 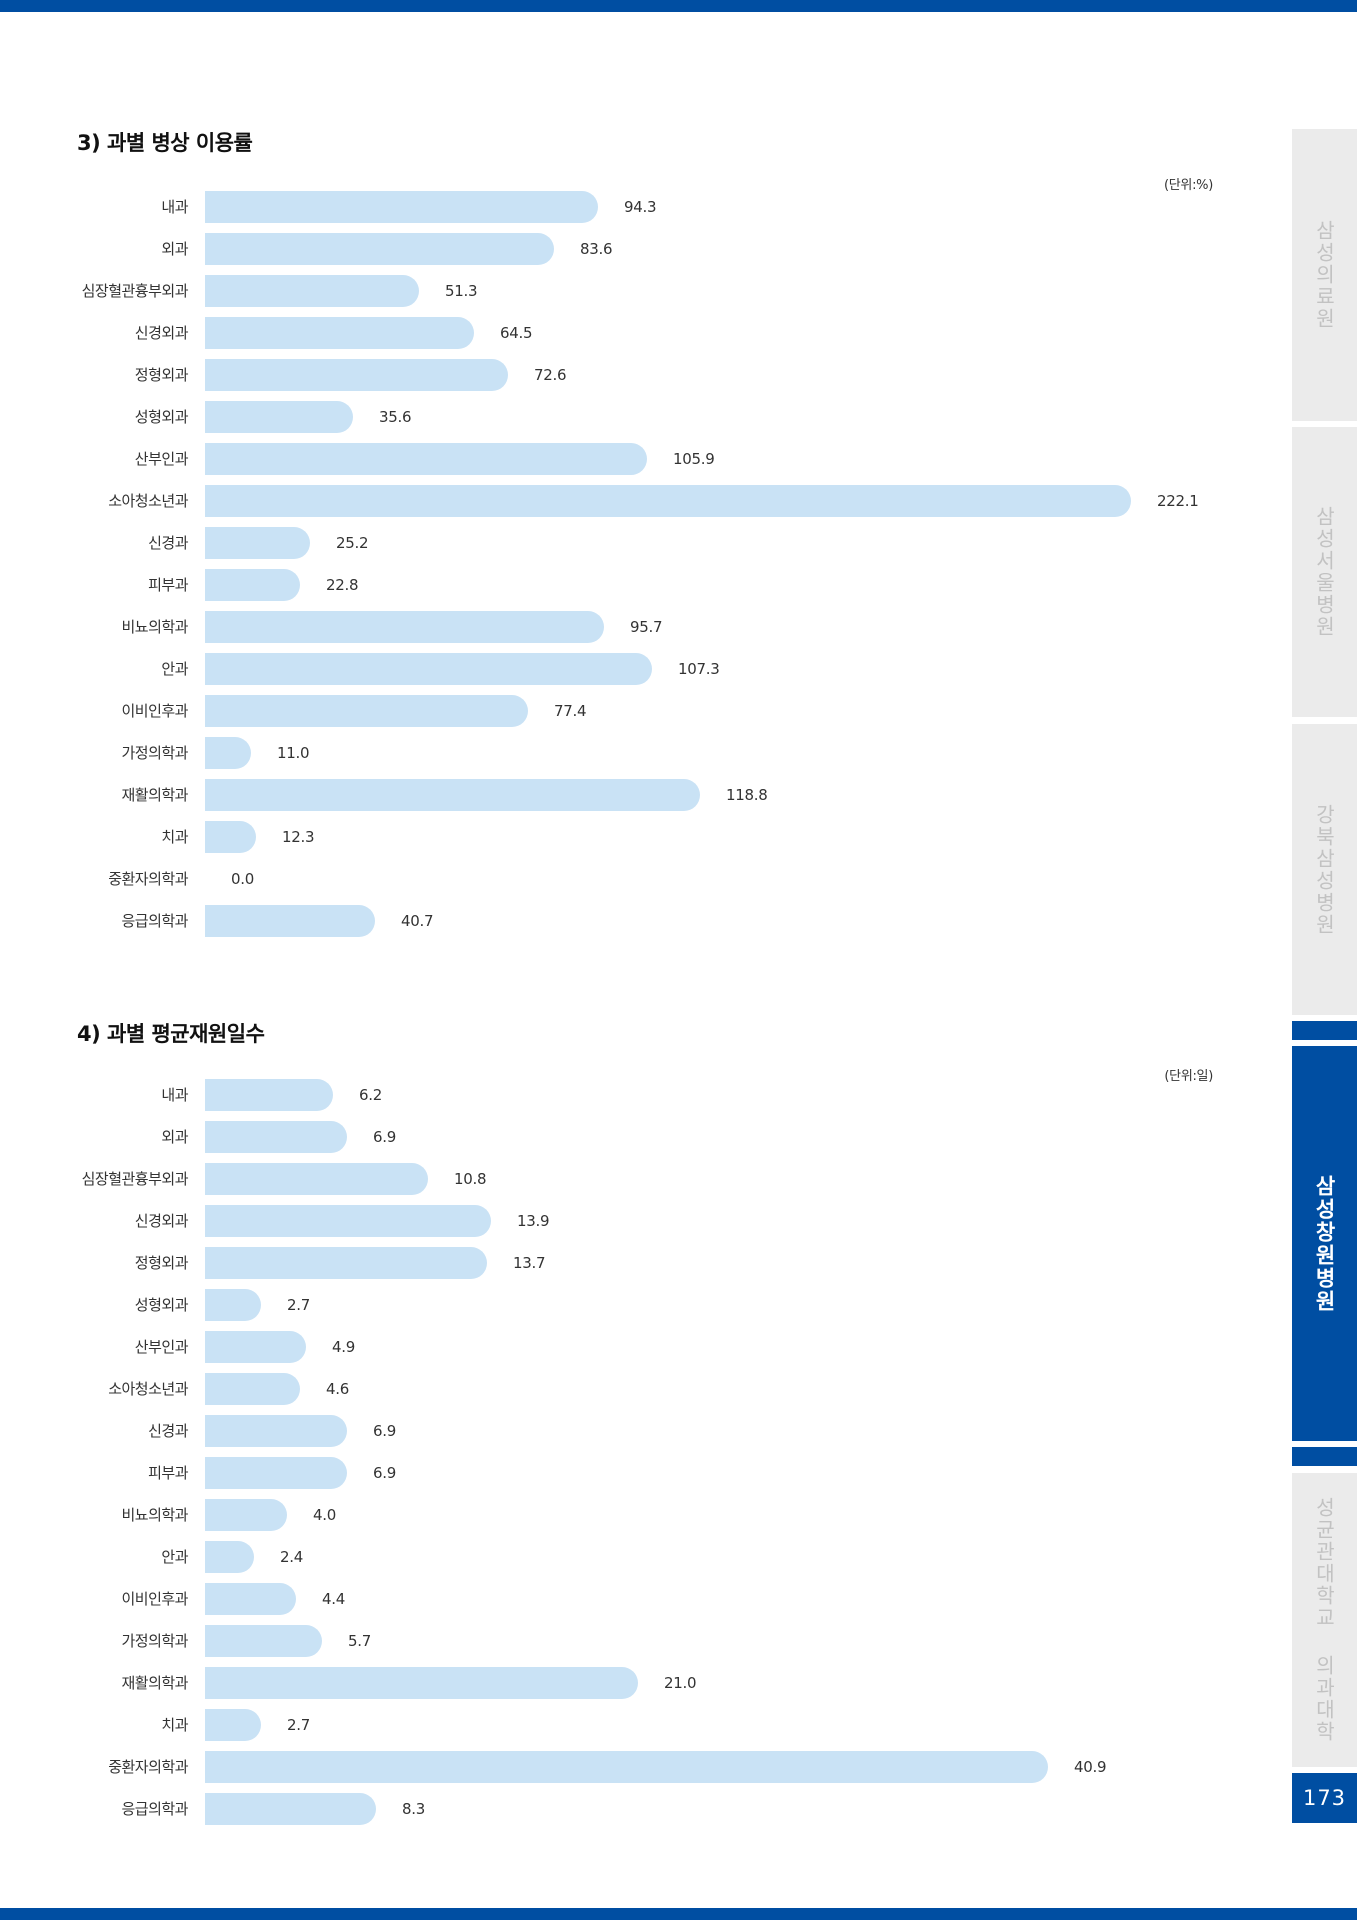 I want to click on bar-row: 정형외과 72.6, so click(x=645, y=375).